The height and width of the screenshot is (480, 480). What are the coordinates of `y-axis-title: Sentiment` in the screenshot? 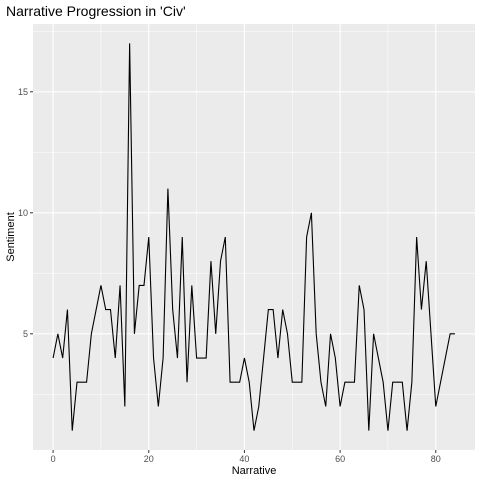 It's located at (11, 237).